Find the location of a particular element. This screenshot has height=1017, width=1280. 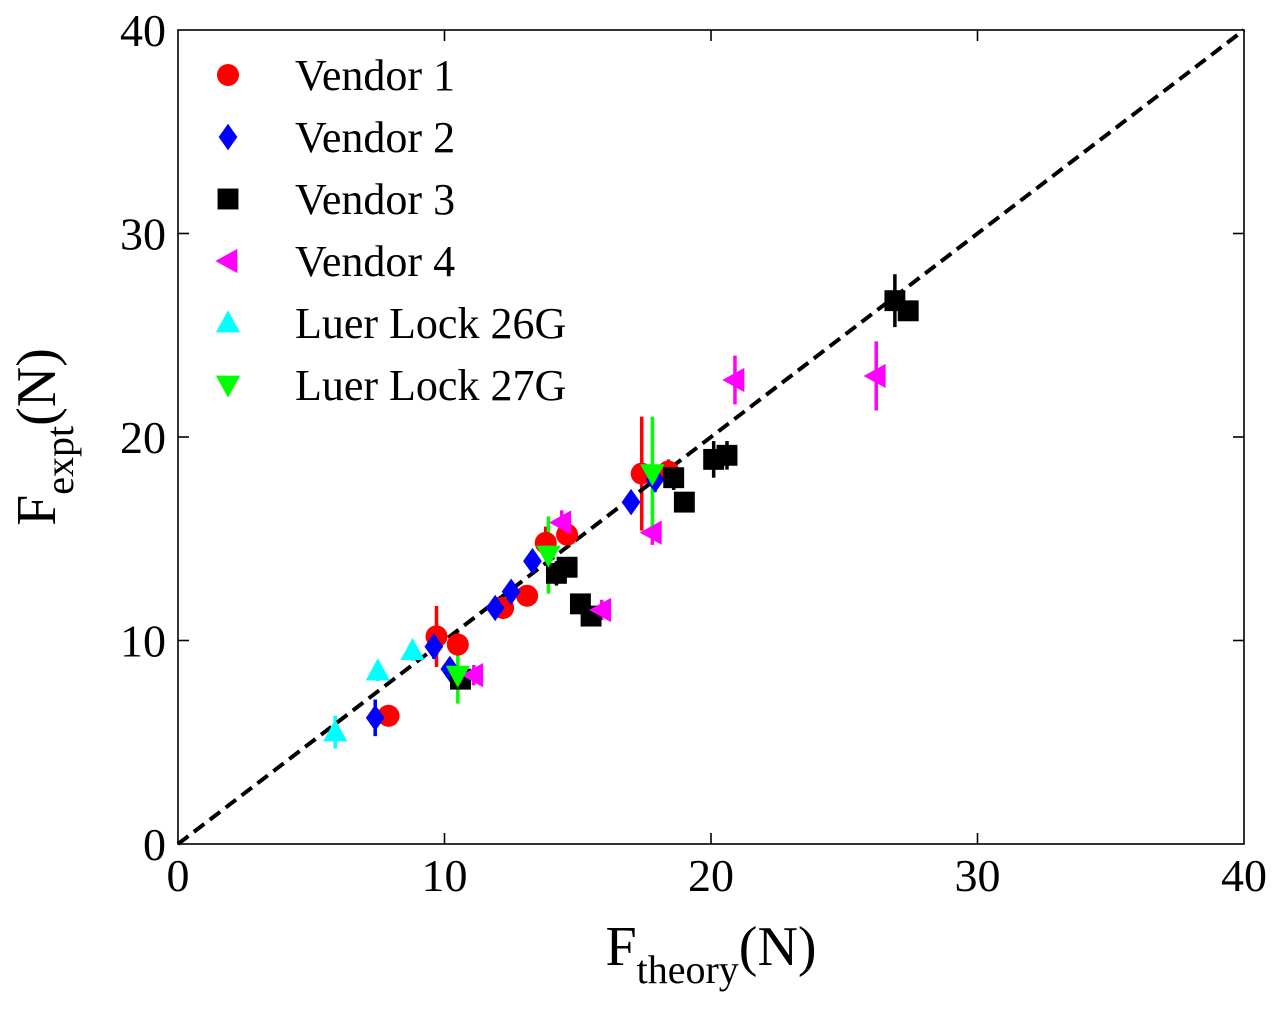

x-tick-label: 10 is located at coordinates (445, 875).